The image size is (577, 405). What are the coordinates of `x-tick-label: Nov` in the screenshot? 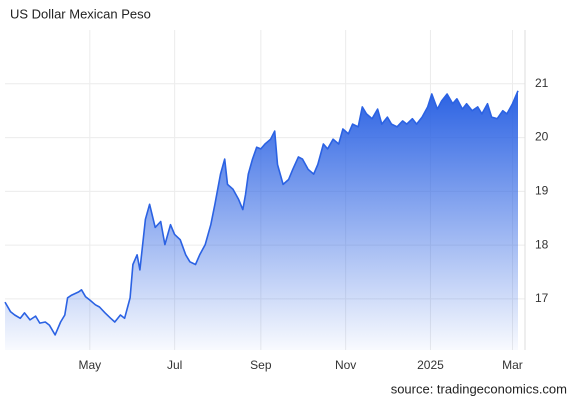 It's located at (345, 365).